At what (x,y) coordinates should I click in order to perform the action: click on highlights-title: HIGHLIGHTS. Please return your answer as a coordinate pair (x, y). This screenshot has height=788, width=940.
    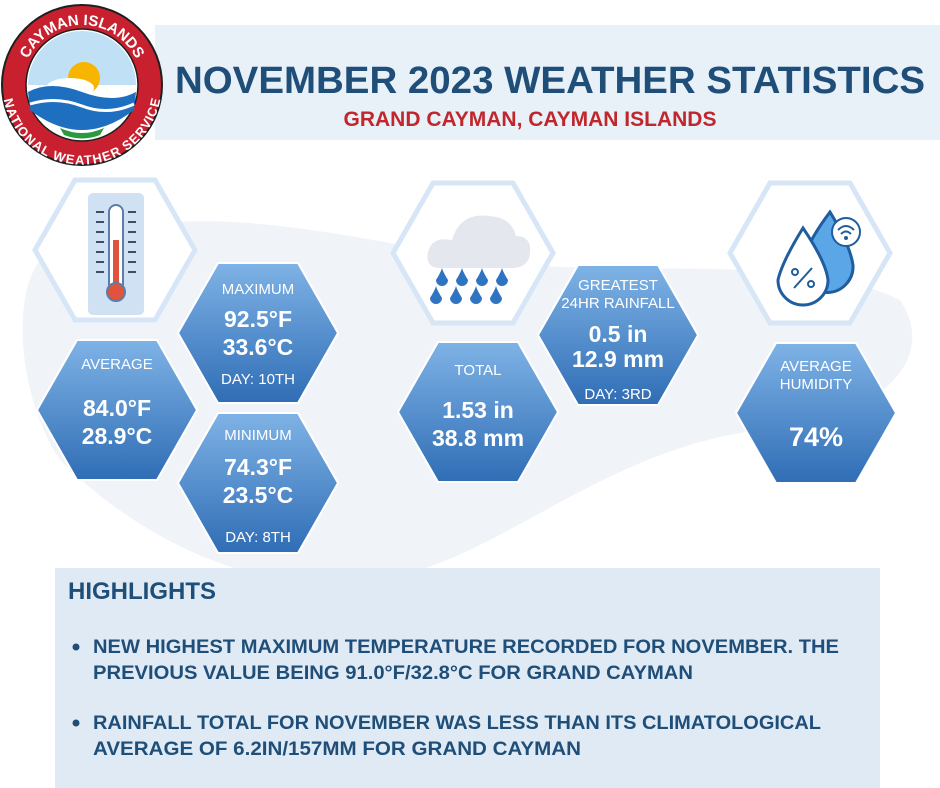
    Looking at the image, I should click on (142, 591).